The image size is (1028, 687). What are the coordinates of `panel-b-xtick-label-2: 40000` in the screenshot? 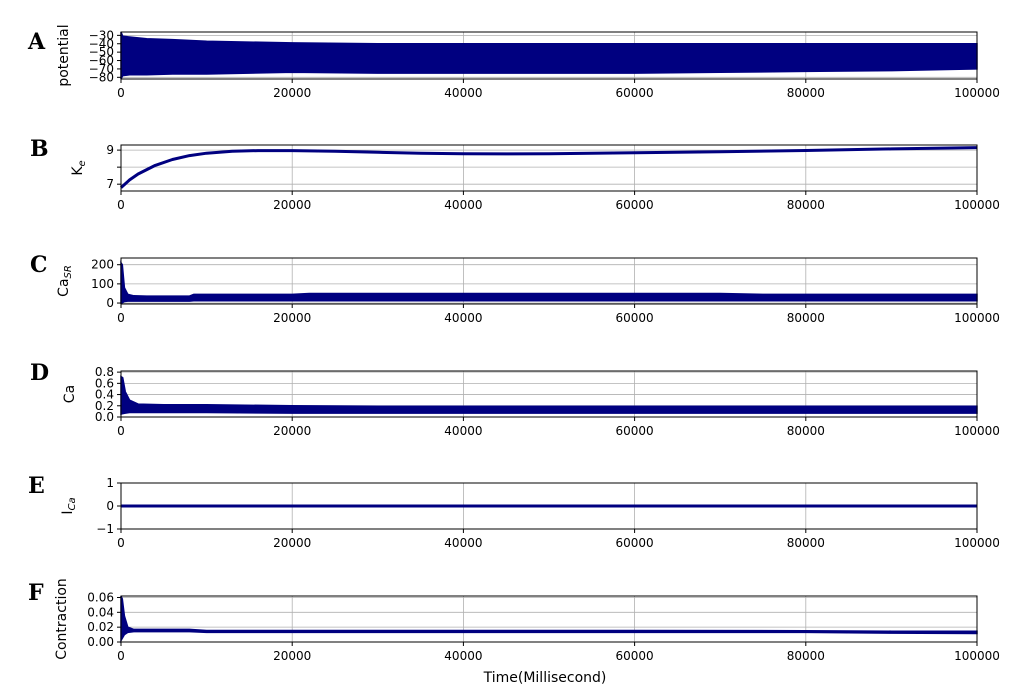 It's located at (463, 205).